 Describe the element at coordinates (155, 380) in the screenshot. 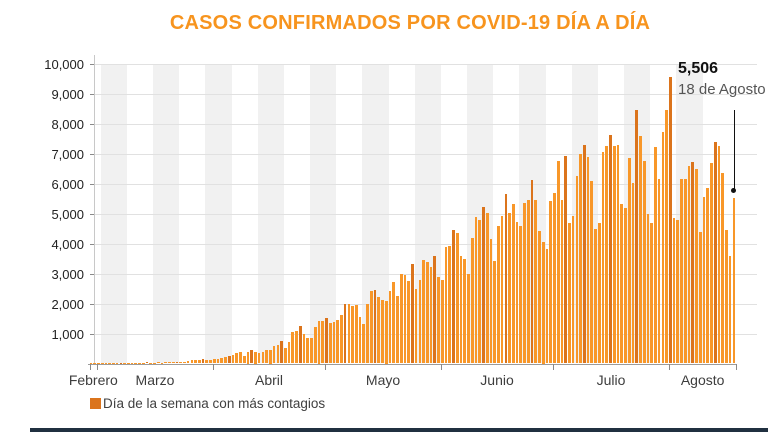

I see `x-axis-month-label: Marzo` at that location.